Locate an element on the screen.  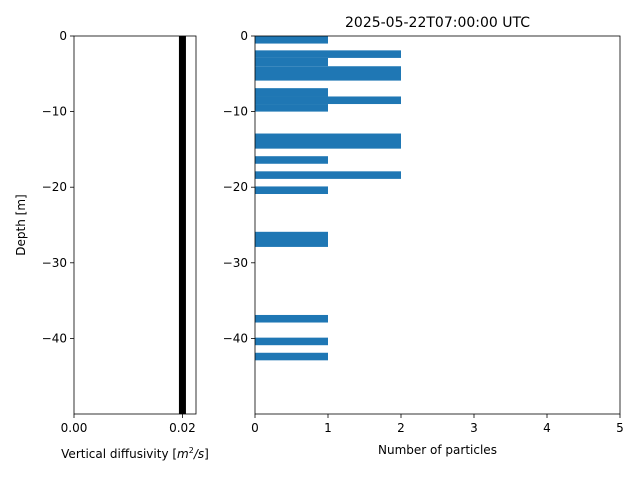
particles-x-axis-label: Number of particles is located at coordinates (437, 450).